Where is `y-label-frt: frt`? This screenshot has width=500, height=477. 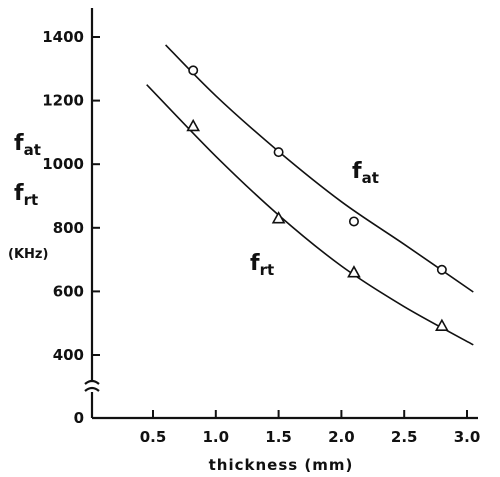 y-label-frt: frt is located at coordinates (26, 195).